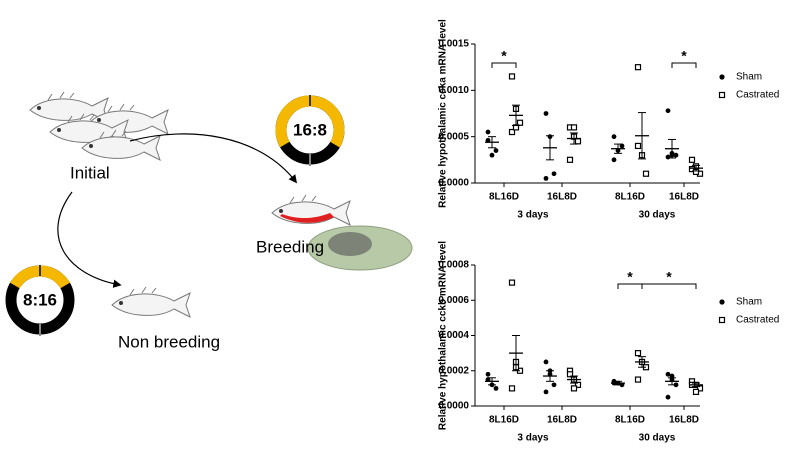 This screenshot has width=800, height=449. I want to click on label-breeding: Breeding, so click(290, 246).